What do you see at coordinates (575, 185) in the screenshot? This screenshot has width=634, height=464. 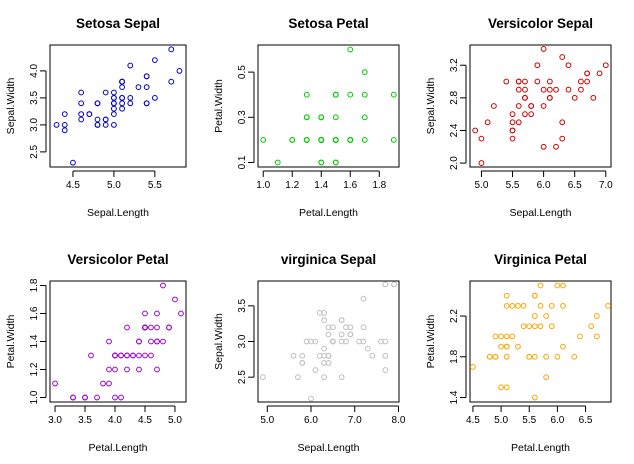 I see `x-tick-label: 6.5` at bounding box center [575, 185].